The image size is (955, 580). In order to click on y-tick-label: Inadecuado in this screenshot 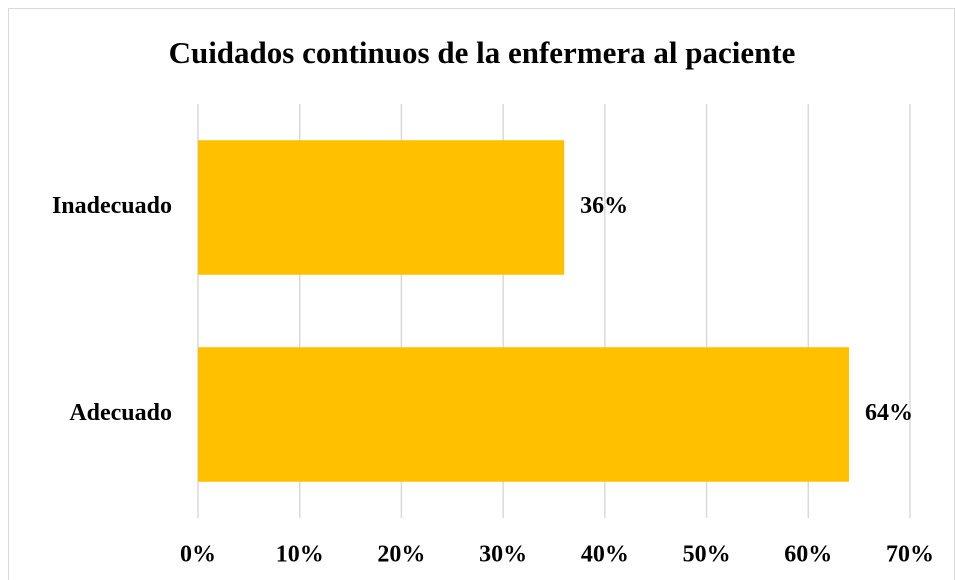, I will do `click(112, 206)`.